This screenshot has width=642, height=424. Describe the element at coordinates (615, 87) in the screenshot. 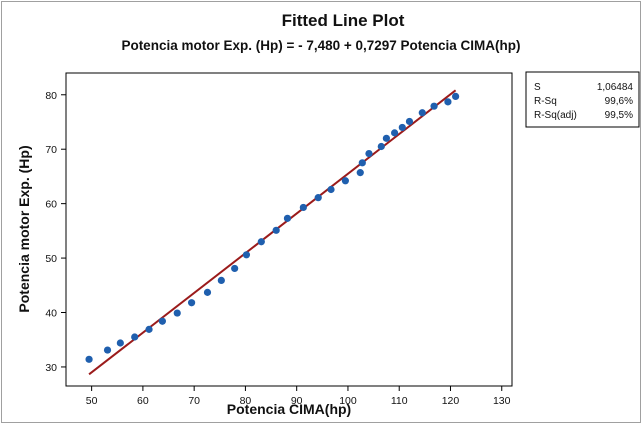

I see `stat-value-s: 1,06484` at that location.